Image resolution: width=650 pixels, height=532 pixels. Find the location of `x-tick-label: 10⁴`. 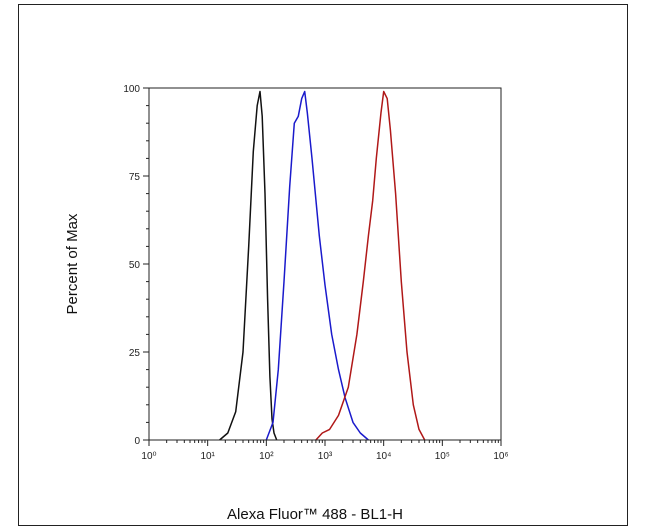

x-tick-label: 10⁴ is located at coordinates (383, 456).